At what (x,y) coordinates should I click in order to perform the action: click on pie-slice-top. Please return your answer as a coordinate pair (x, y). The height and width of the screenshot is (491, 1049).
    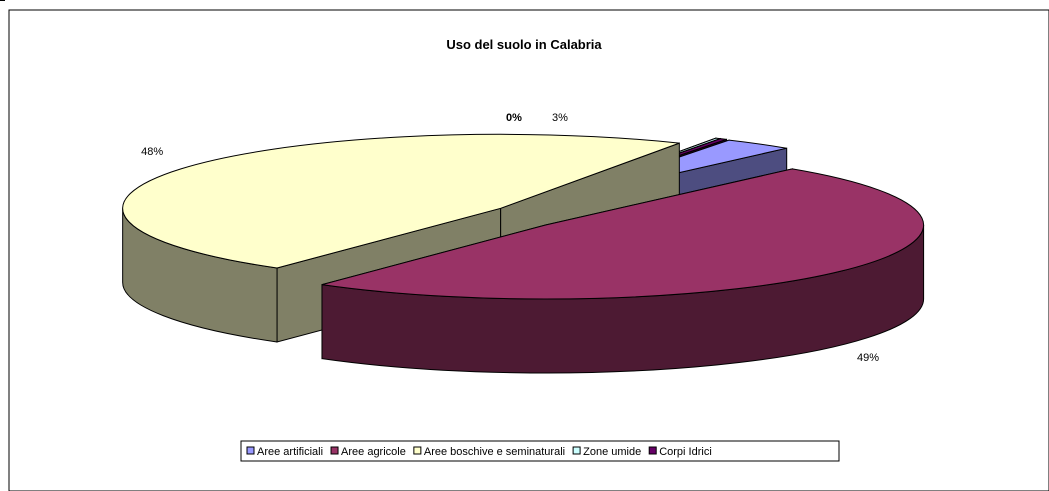
    Looking at the image, I should click on (401, 201).